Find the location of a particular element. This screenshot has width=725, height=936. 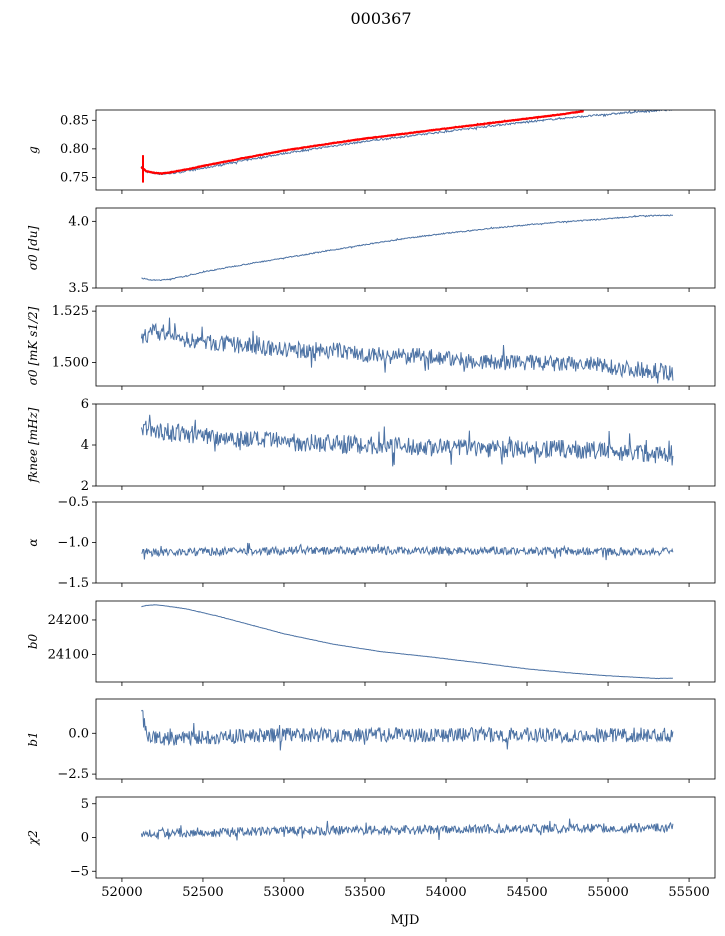

panel-3: 1.500 1.525 σ0 [mK s1/2] is located at coordinates (371, 347).